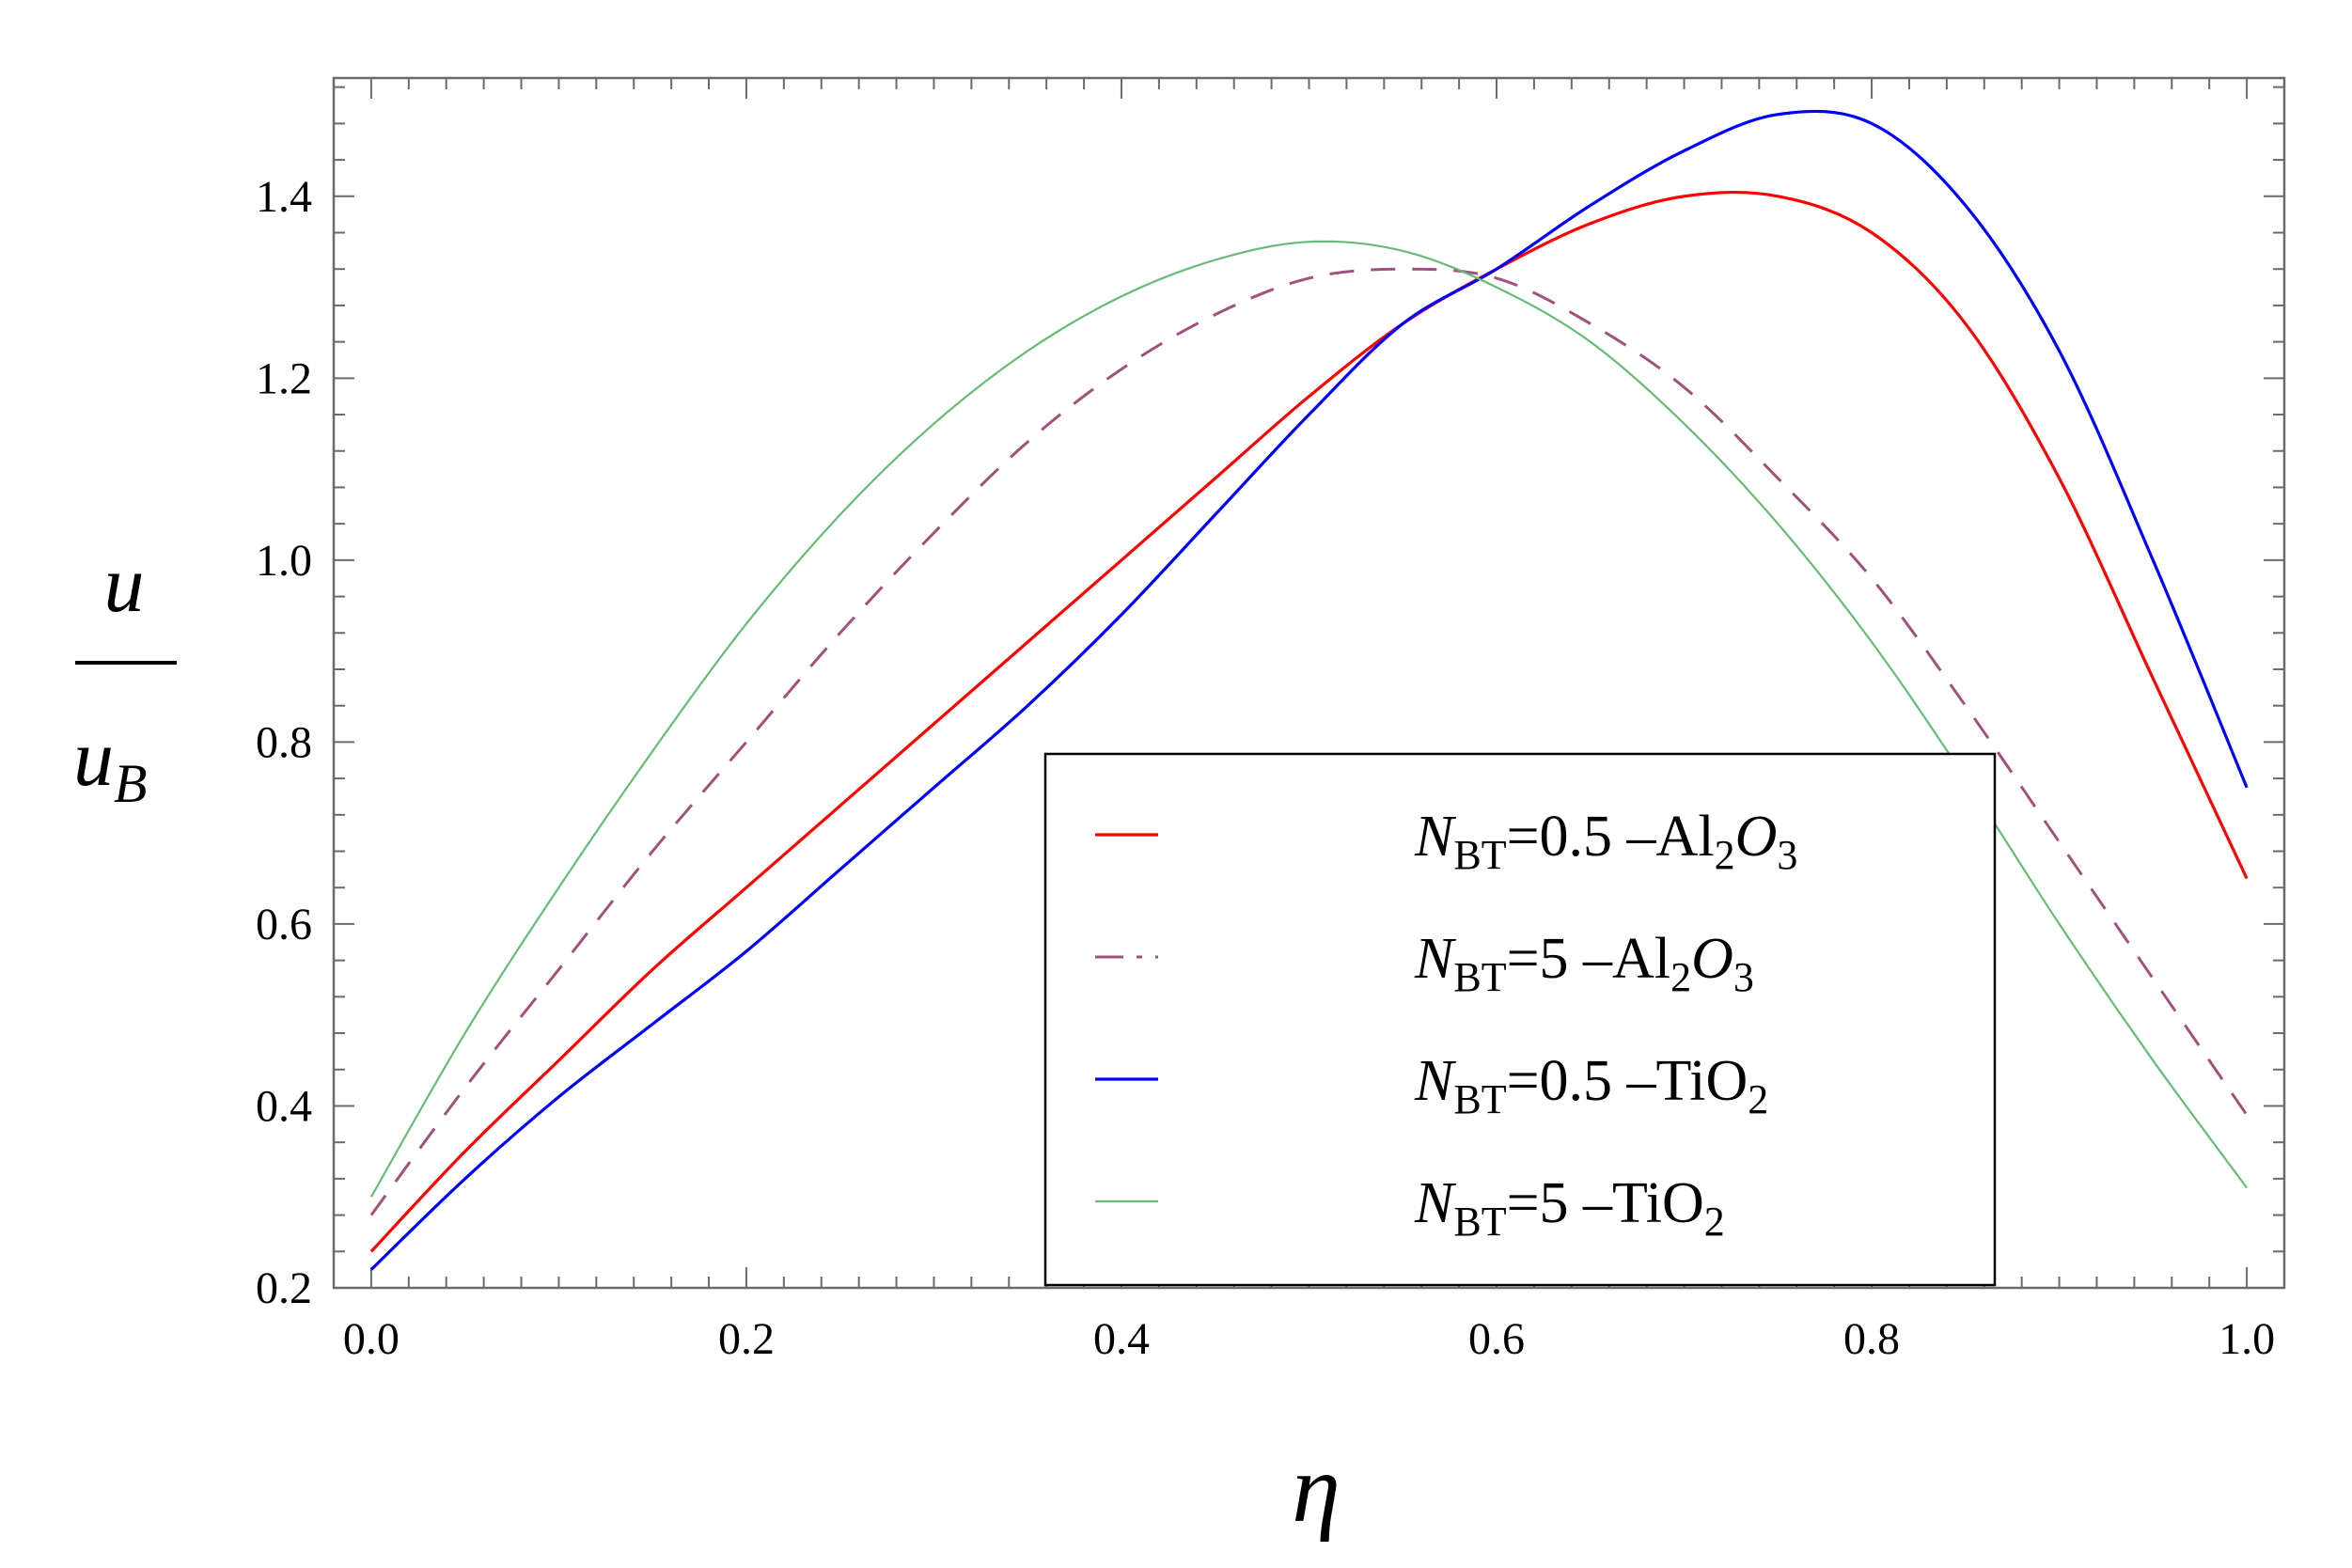 This screenshot has width=2352, height=1568. Describe the element at coordinates (284, 1288) in the screenshot. I see `y-tick-label: 0.2` at that location.